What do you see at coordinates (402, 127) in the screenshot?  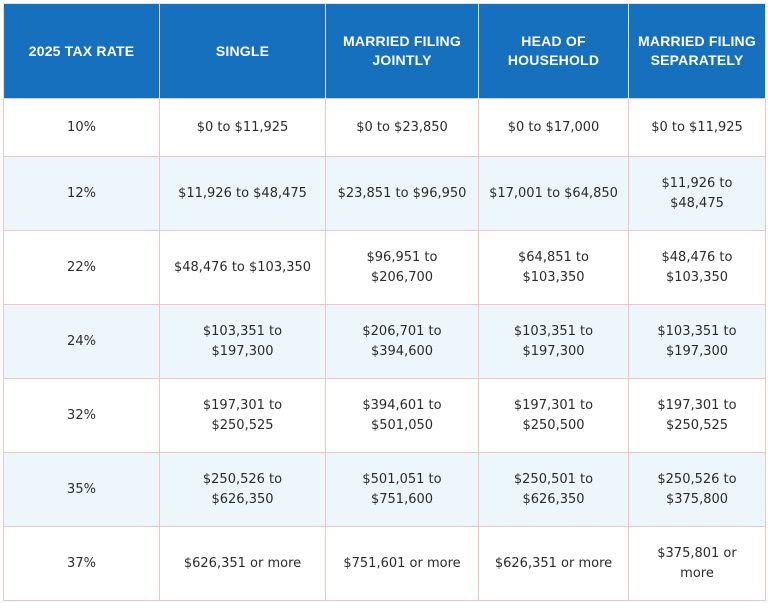 I see `married-jointly-cell: $0 to $23,850` at bounding box center [402, 127].